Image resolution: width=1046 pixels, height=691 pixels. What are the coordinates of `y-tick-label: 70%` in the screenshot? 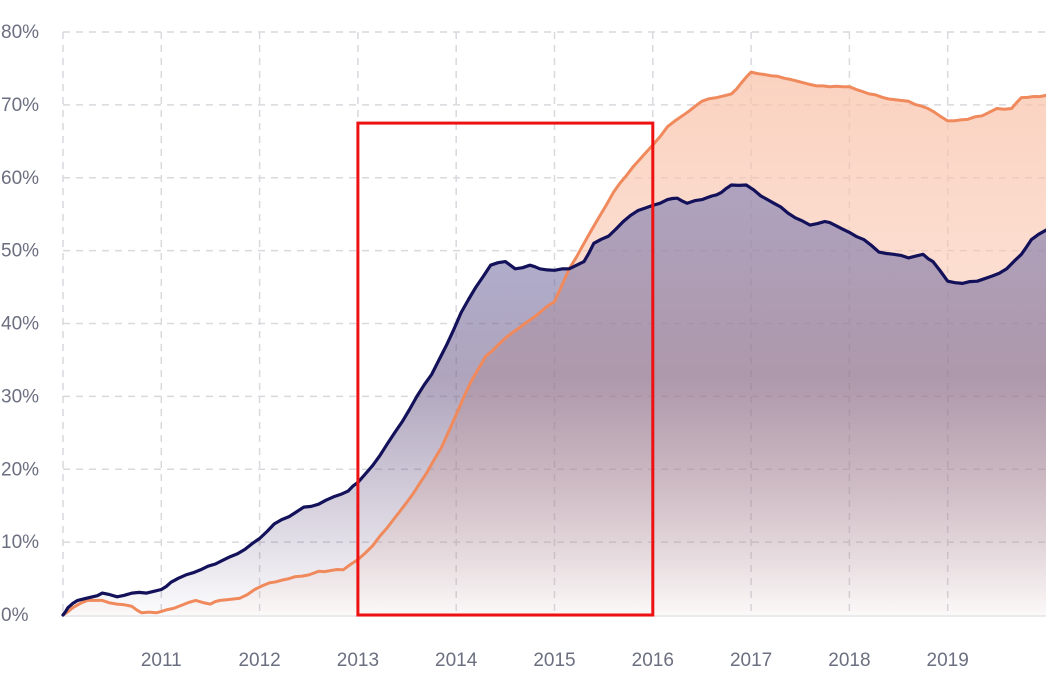 It's located at (20, 105).